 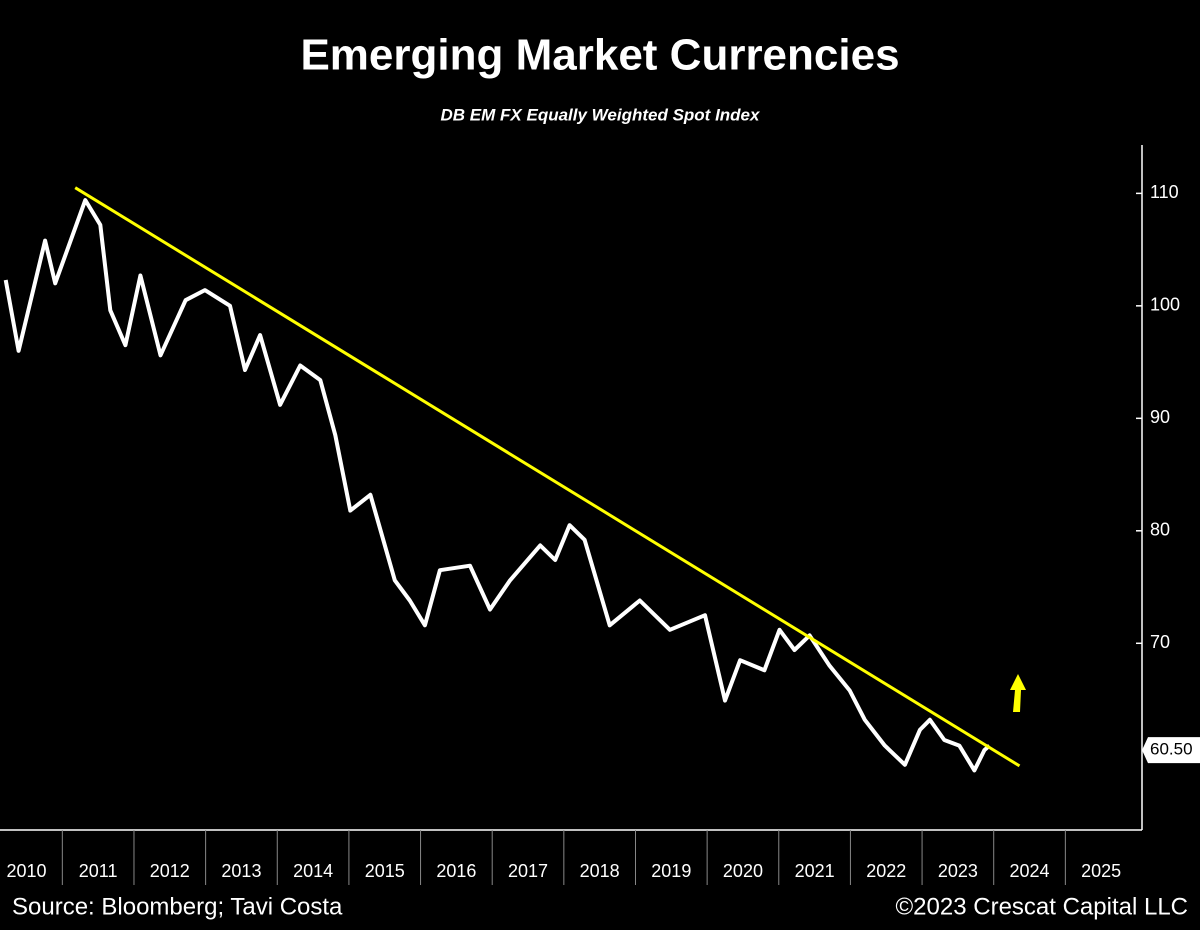 I want to click on y-tick-label: 80, so click(x=1160, y=530).